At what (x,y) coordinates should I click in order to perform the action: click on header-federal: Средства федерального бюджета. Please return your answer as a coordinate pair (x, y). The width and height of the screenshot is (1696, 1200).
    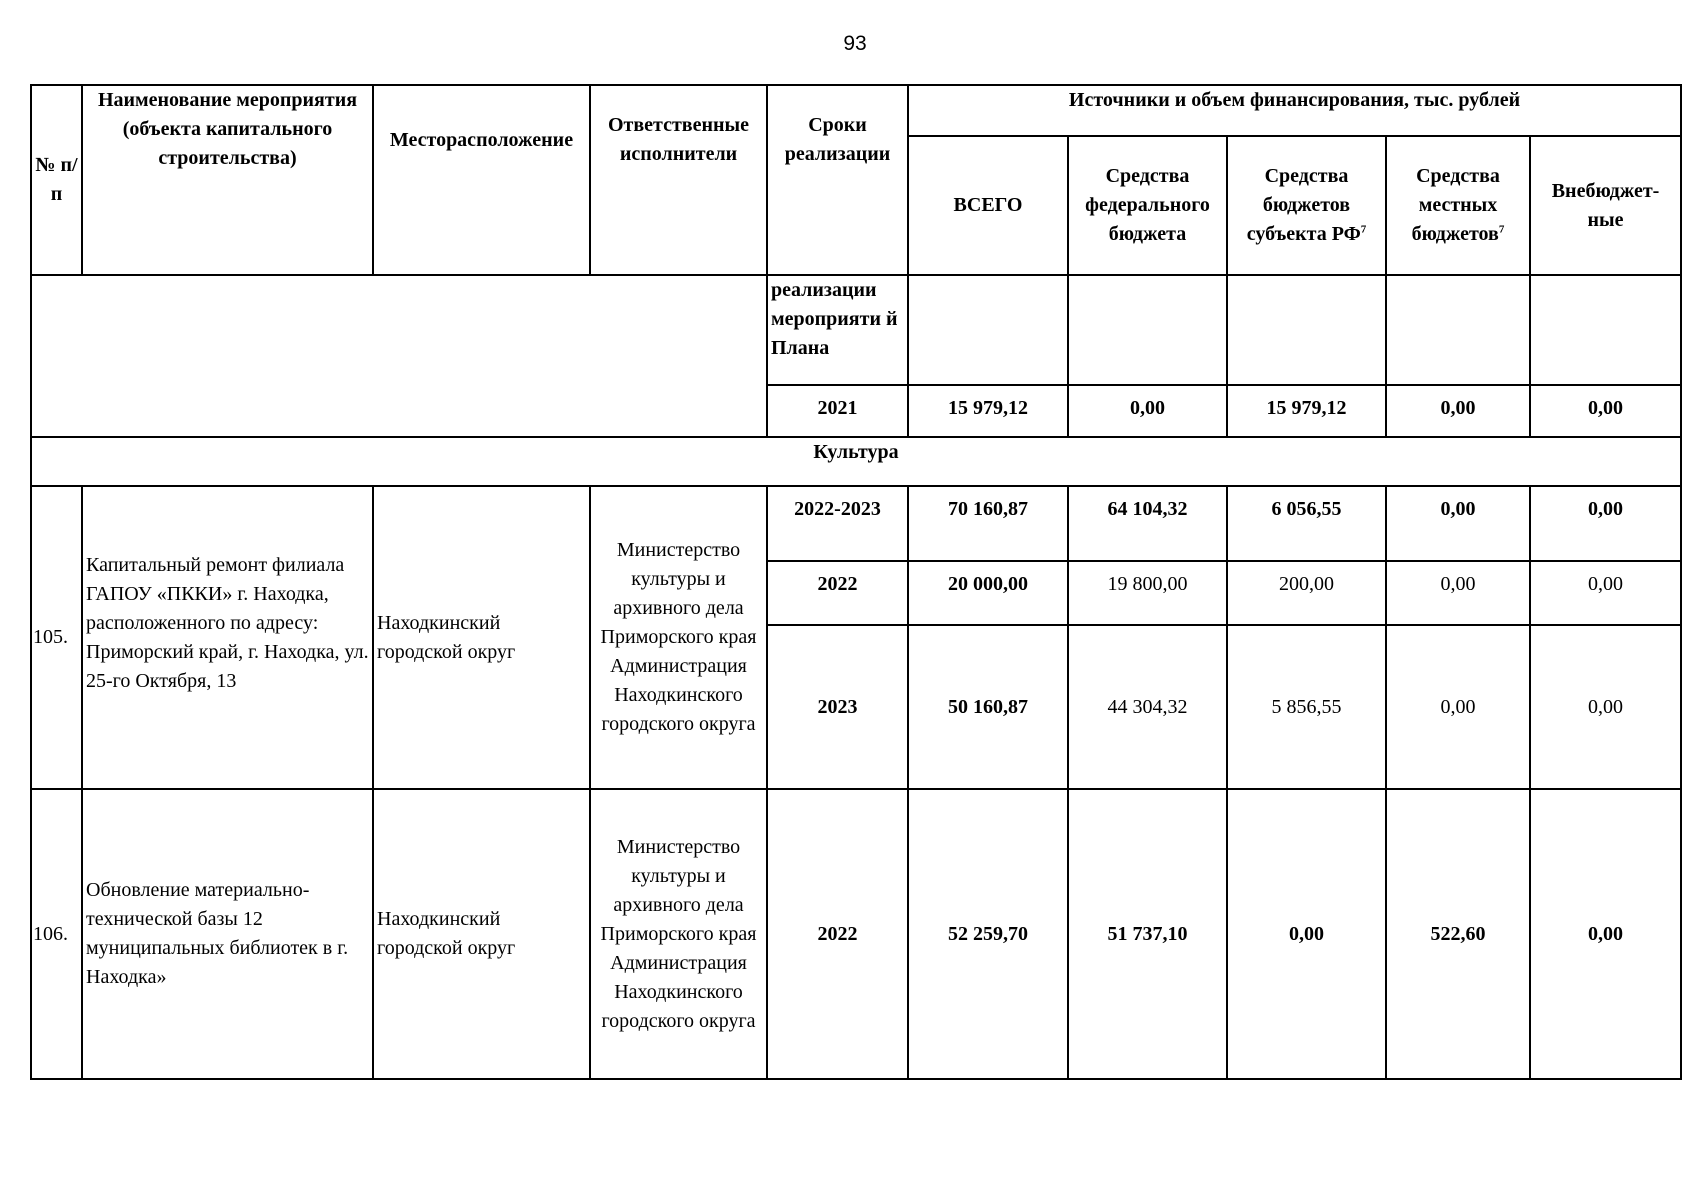
    Looking at the image, I should click on (1147, 205).